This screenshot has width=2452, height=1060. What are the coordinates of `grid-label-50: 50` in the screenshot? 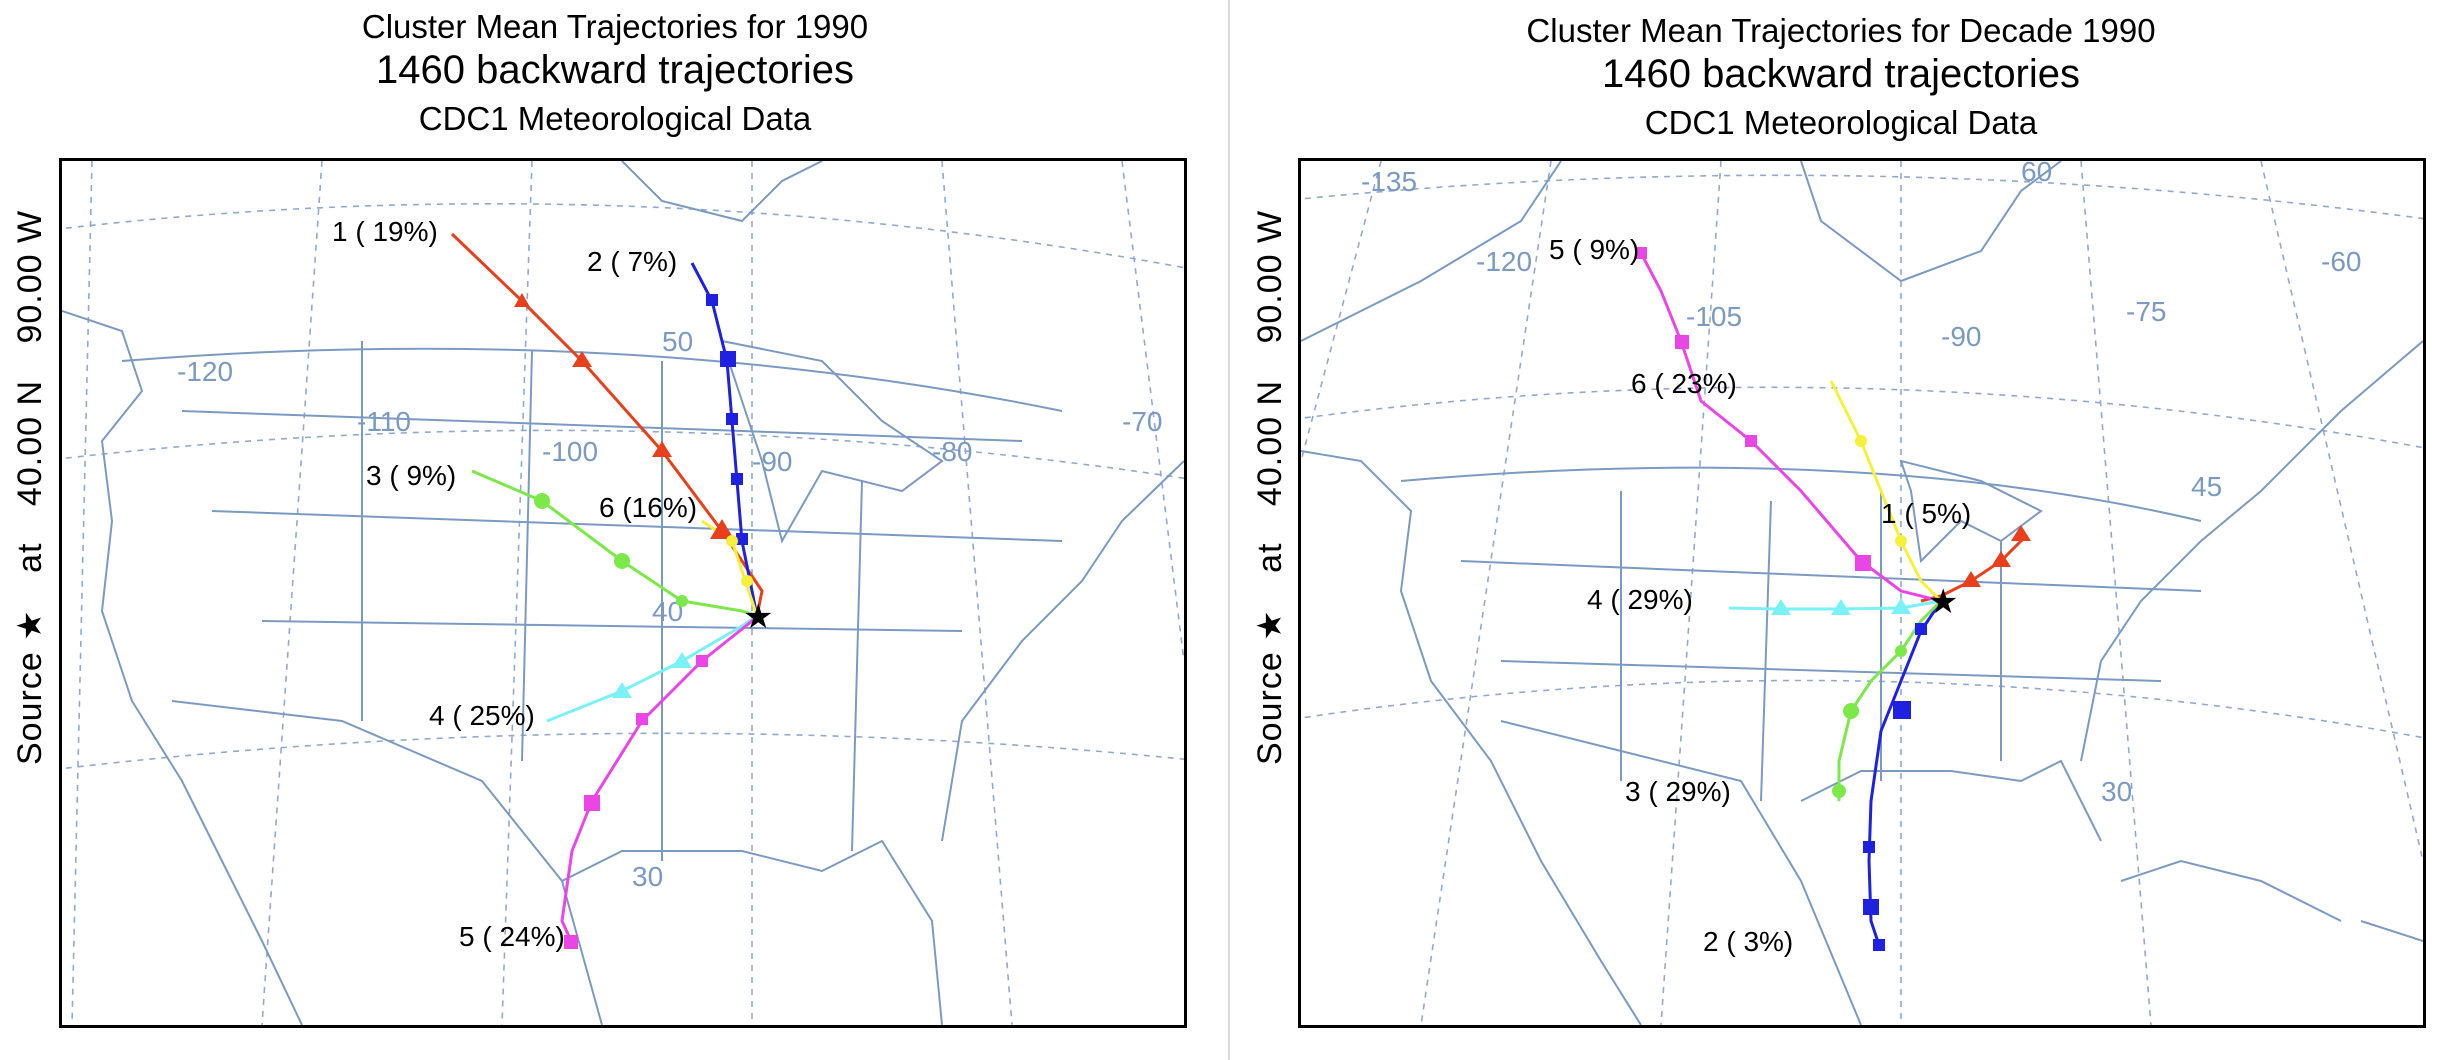 It's located at (677, 341).